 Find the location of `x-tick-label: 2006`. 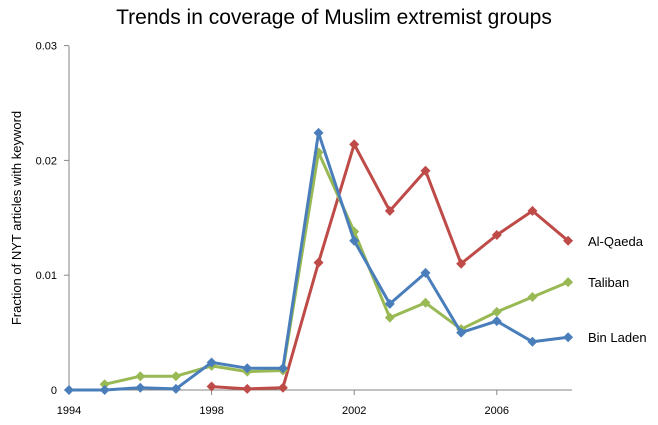

x-tick-label: 2006 is located at coordinates (497, 411).